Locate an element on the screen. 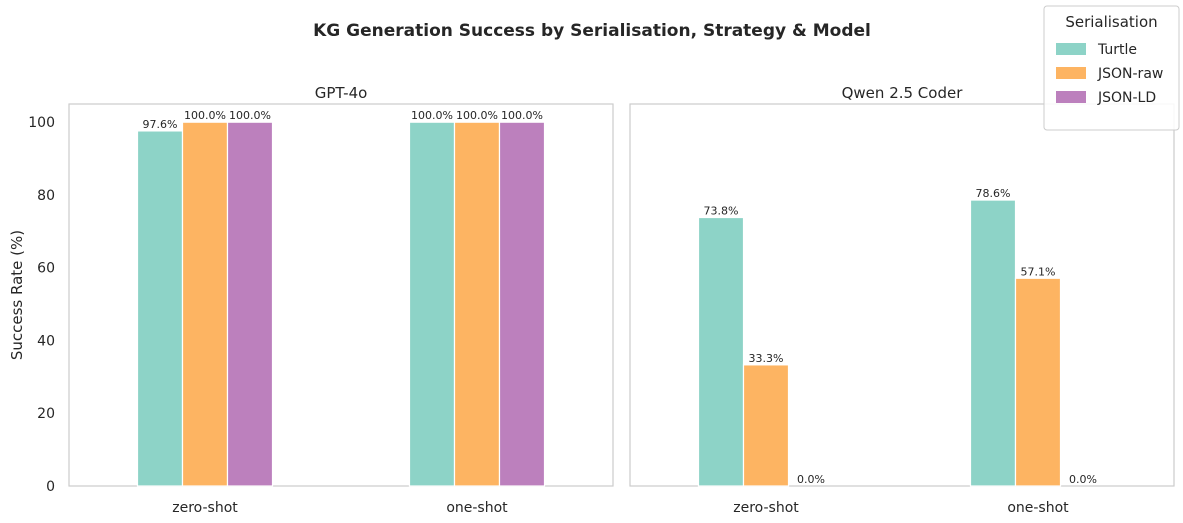 The width and height of the screenshot is (1183, 523). legend-label-turtle: Turtle is located at coordinates (1117, 50).